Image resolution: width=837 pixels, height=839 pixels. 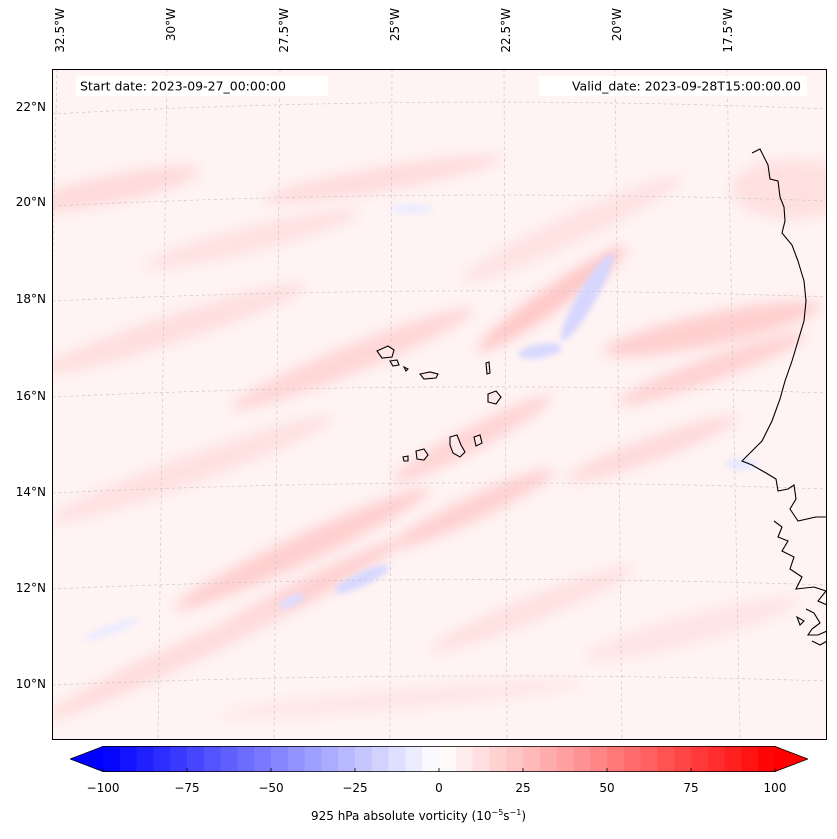 What do you see at coordinates (775, 788) in the screenshot?
I see `colorbar-tick-label: 100` at bounding box center [775, 788].